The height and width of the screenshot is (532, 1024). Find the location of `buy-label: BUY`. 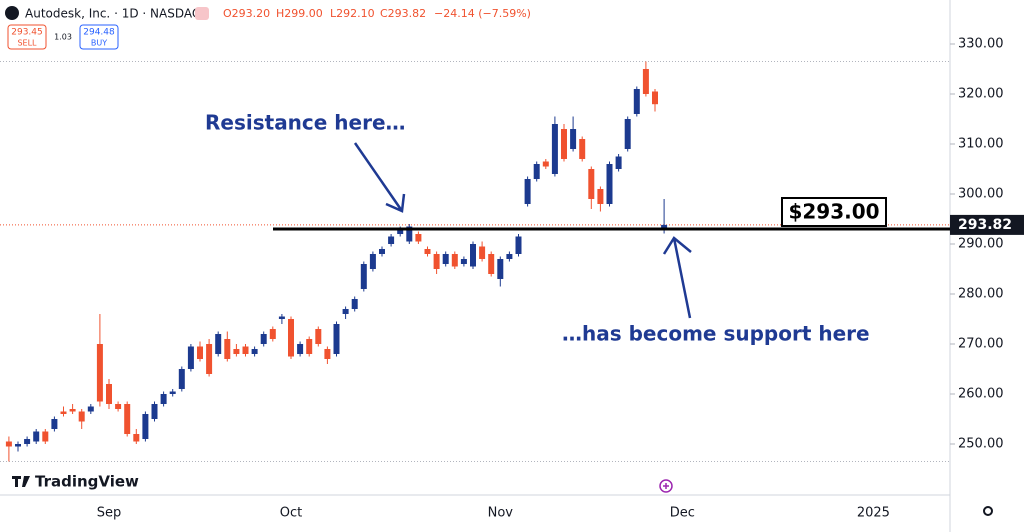

buy-label: BUY is located at coordinates (99, 43).